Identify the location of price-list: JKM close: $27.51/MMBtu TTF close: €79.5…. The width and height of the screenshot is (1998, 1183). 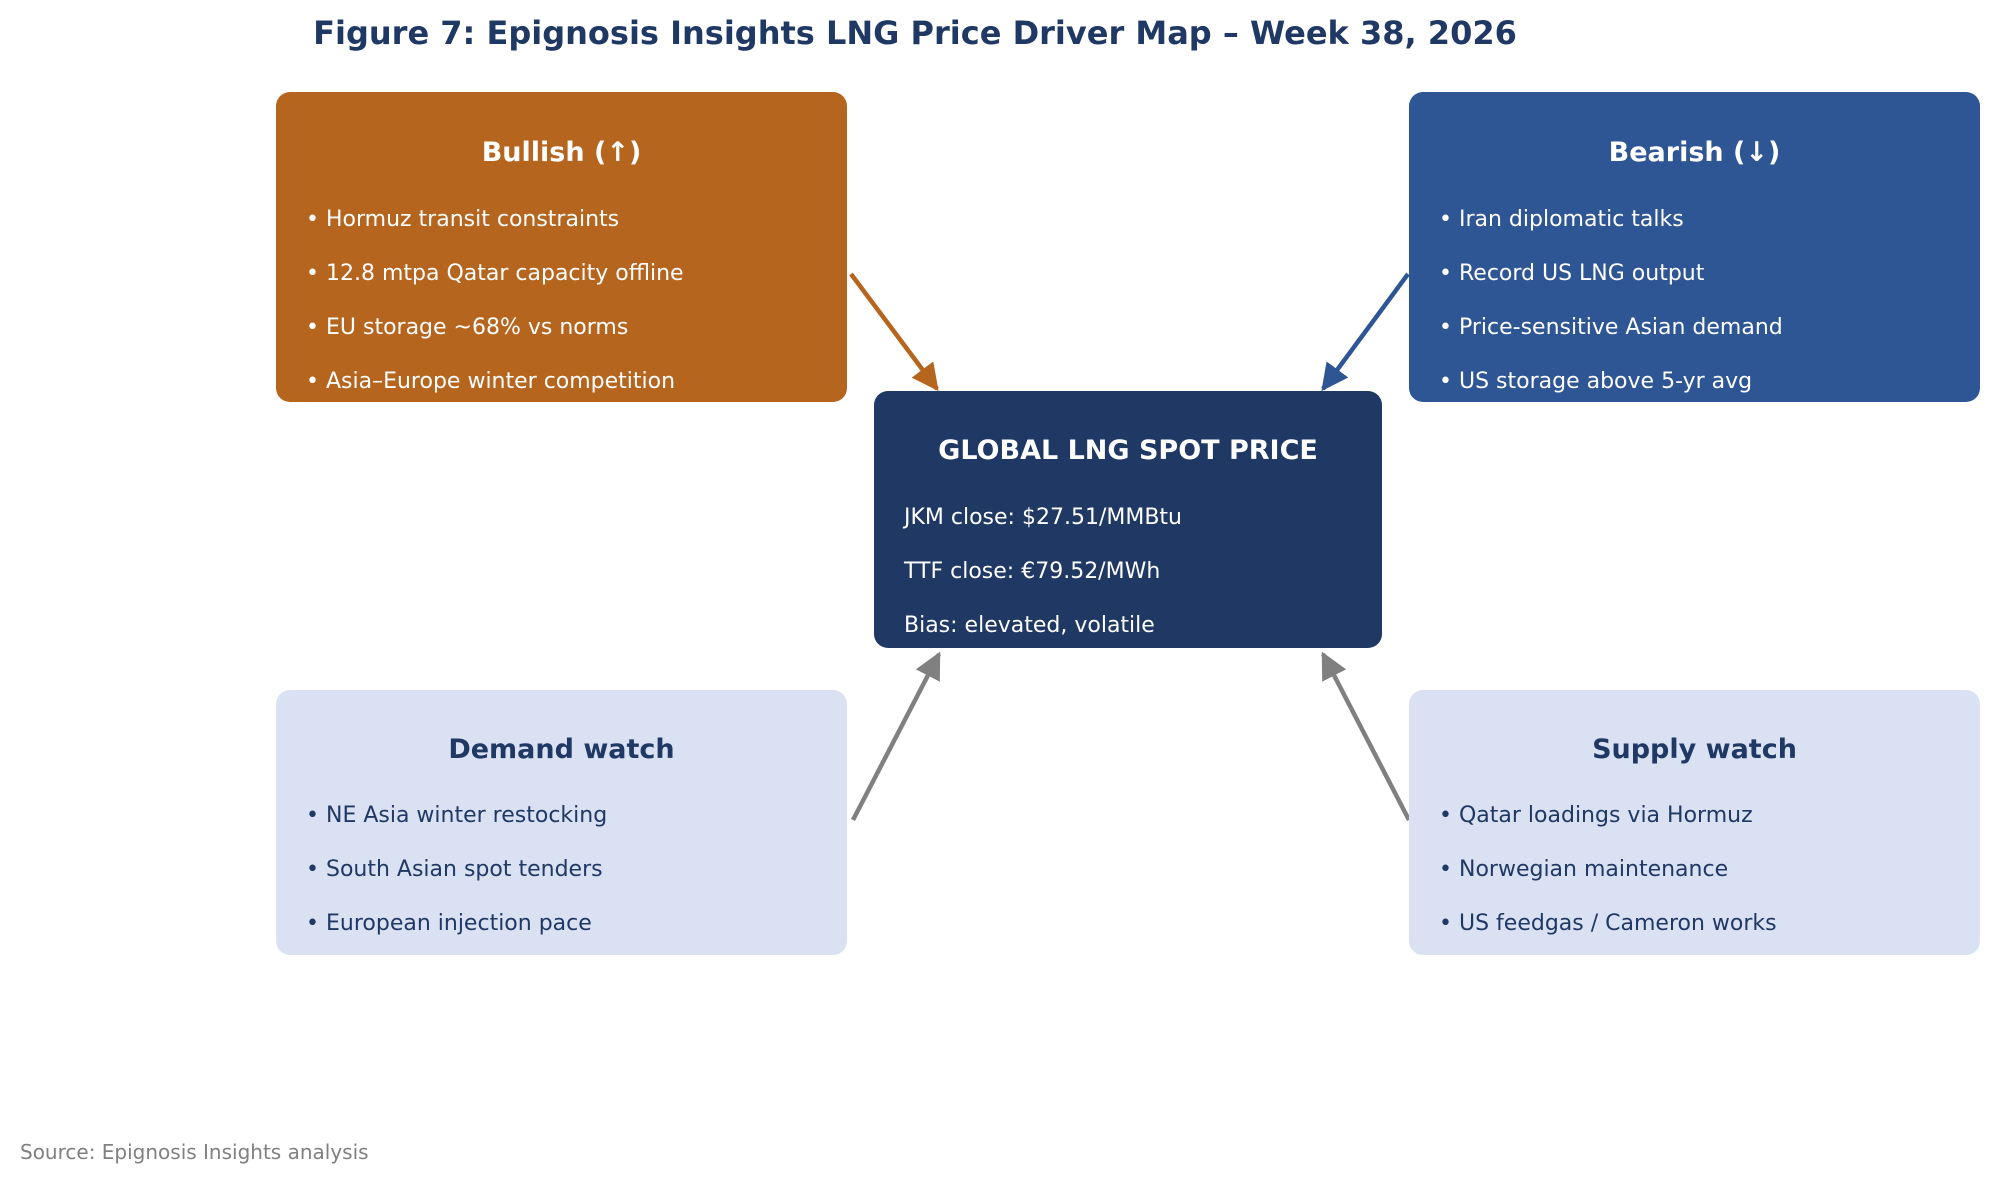
(1128, 572).